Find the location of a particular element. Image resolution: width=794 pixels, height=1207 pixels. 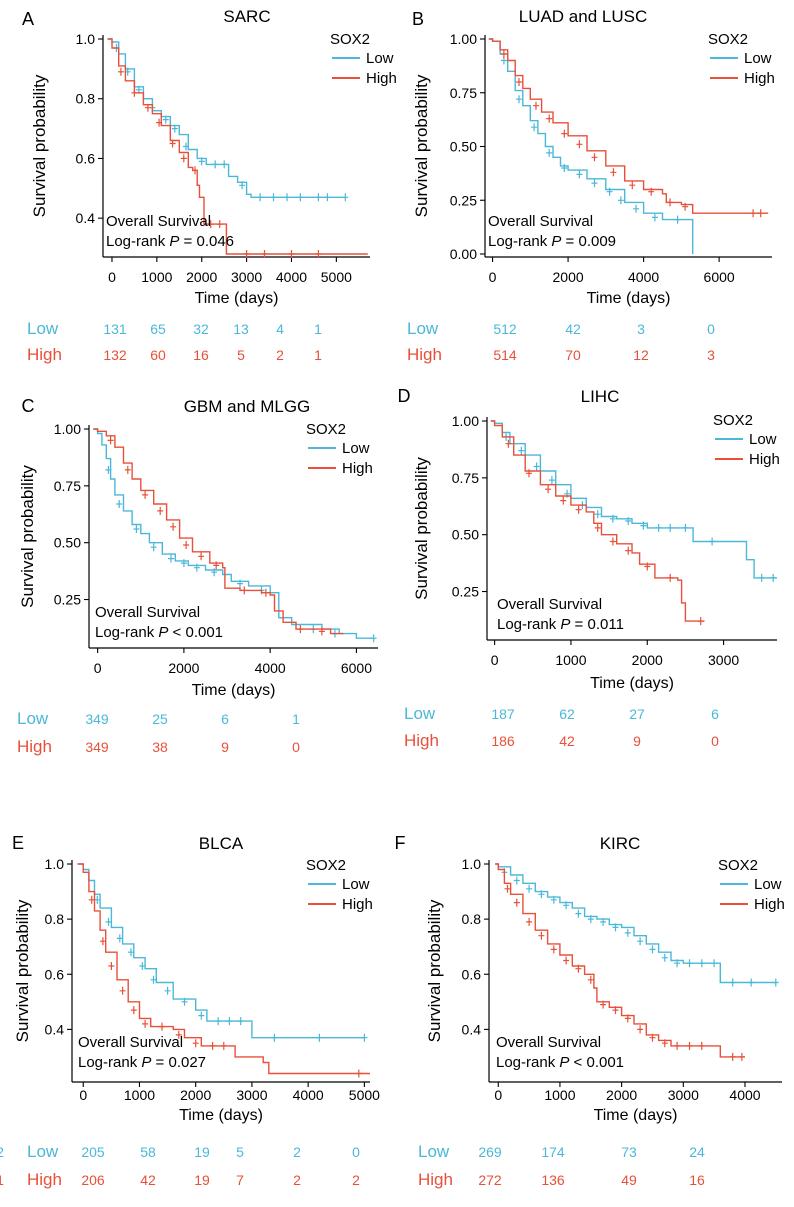

risk-count-high: 5 is located at coordinates (241, 355).